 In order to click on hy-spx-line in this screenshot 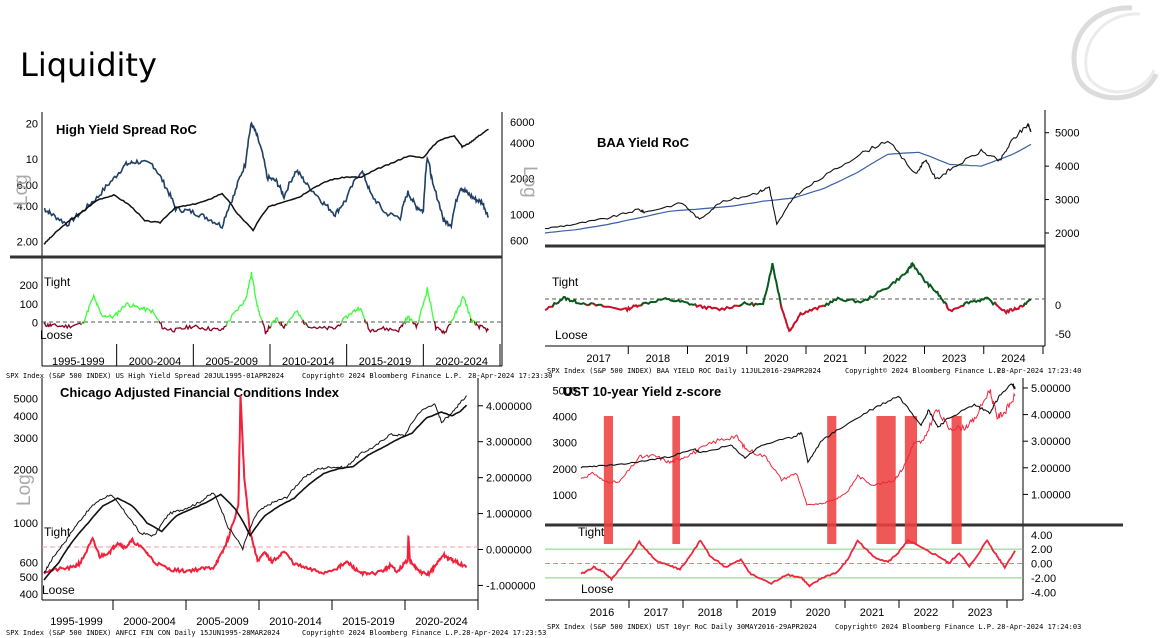, I will do `click(266, 186)`.